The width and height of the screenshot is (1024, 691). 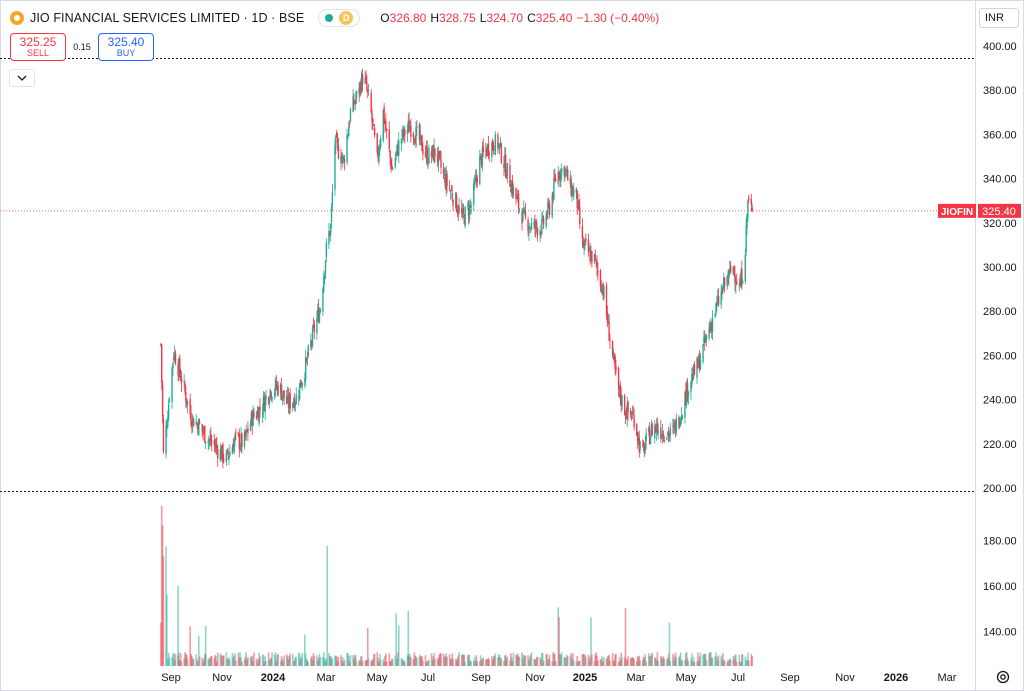 What do you see at coordinates (457, 18) in the screenshot?
I see `high-value: 328.75` at bounding box center [457, 18].